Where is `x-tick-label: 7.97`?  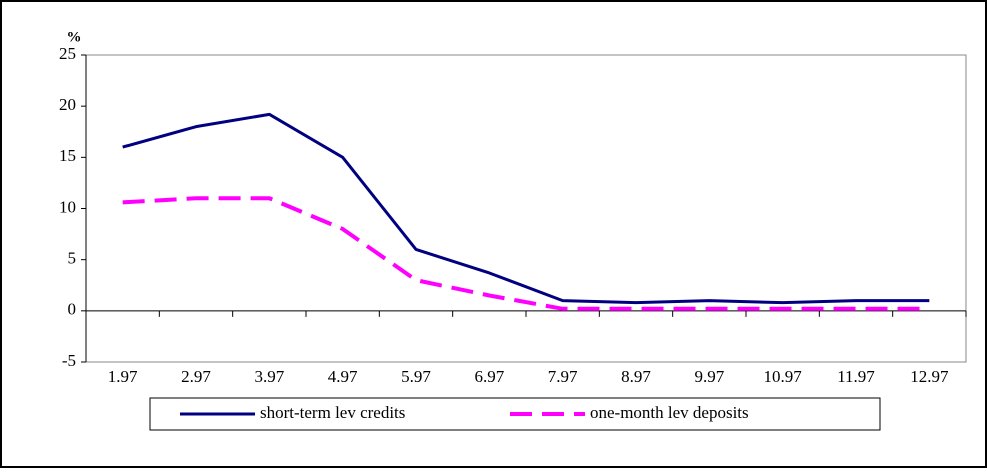
x-tick-label: 7.97 is located at coordinates (563, 376).